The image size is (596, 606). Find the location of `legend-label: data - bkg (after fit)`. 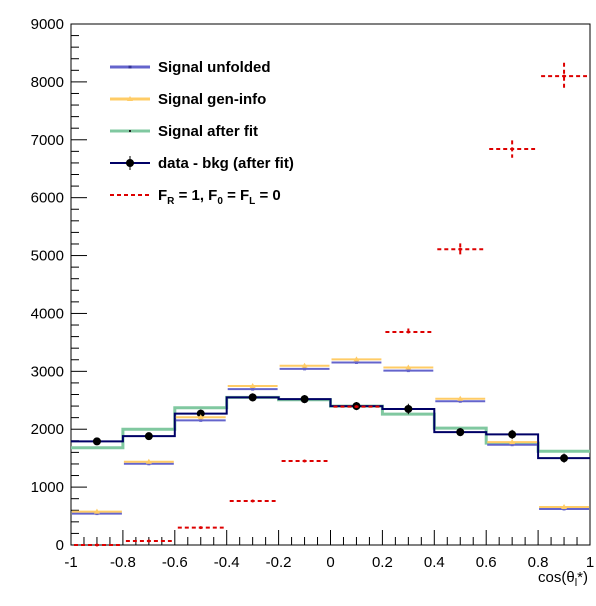

legend-label: data - bkg (after fit) is located at coordinates (226, 163).